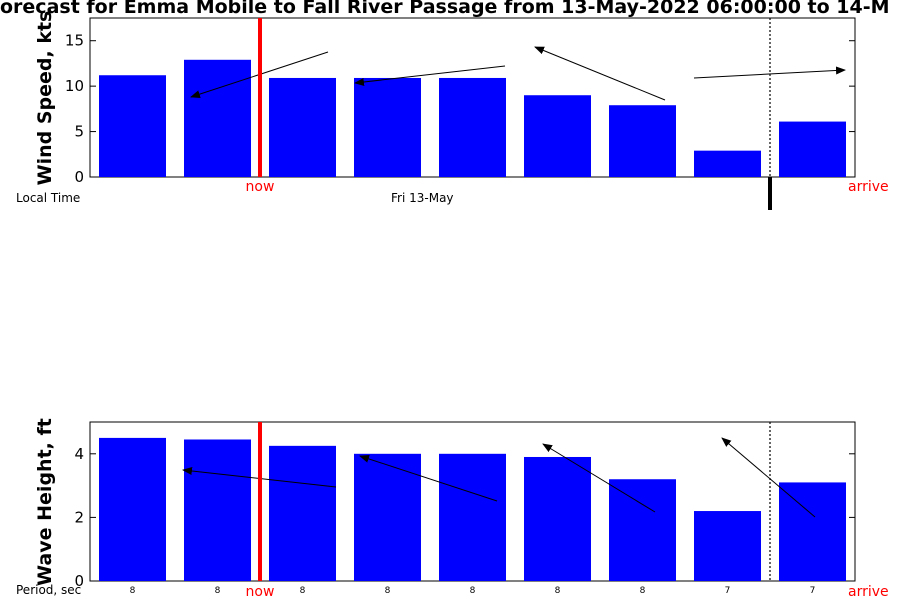 This screenshot has width=900, height=600. What do you see at coordinates (74, 86) in the screenshot?
I see `wind-ytick-label: 10` at bounding box center [74, 86].